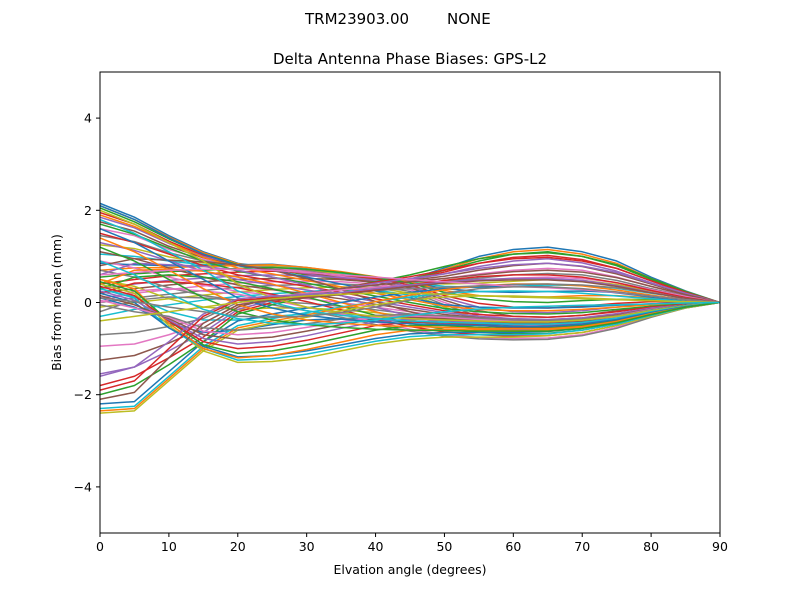  Describe the element at coordinates (469, 19) in the screenshot. I see `suptitle-radome: NONE` at that location.